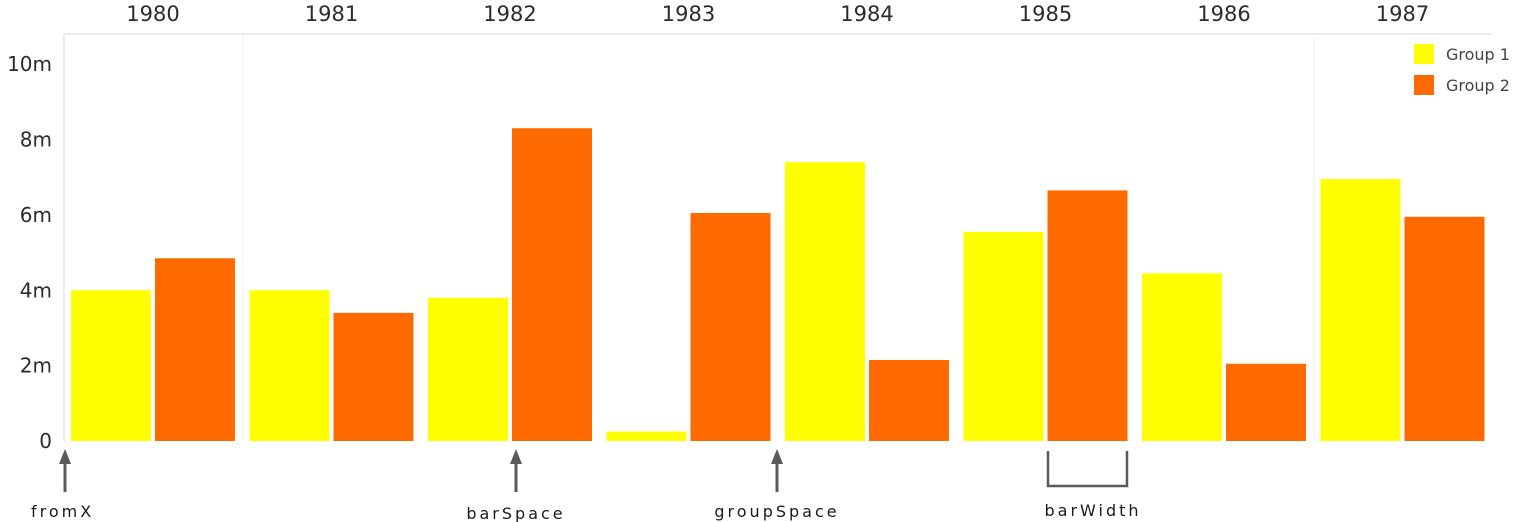 Image resolution: width=1523 pixels, height=522 pixels. I want to click on bar-group-2-1986, so click(1266, 402).